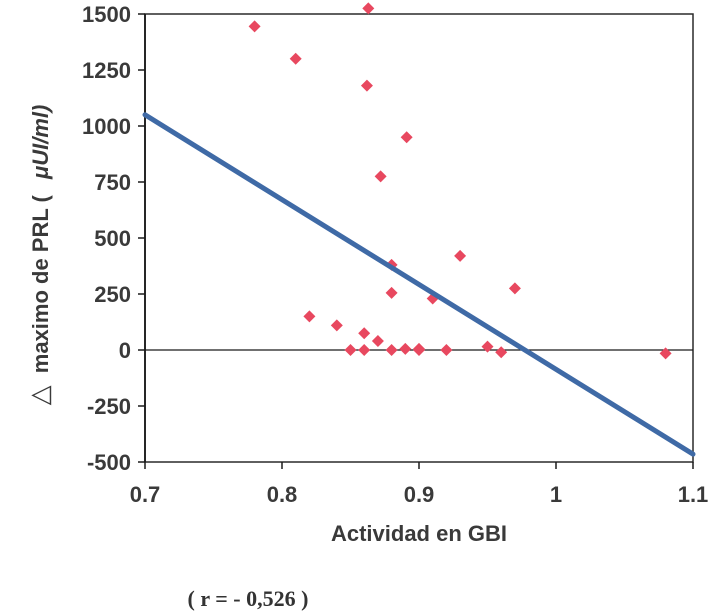 Image resolution: width=713 pixels, height=613 pixels. Describe the element at coordinates (112, 294) in the screenshot. I see `y-tick-label: 250` at that location.